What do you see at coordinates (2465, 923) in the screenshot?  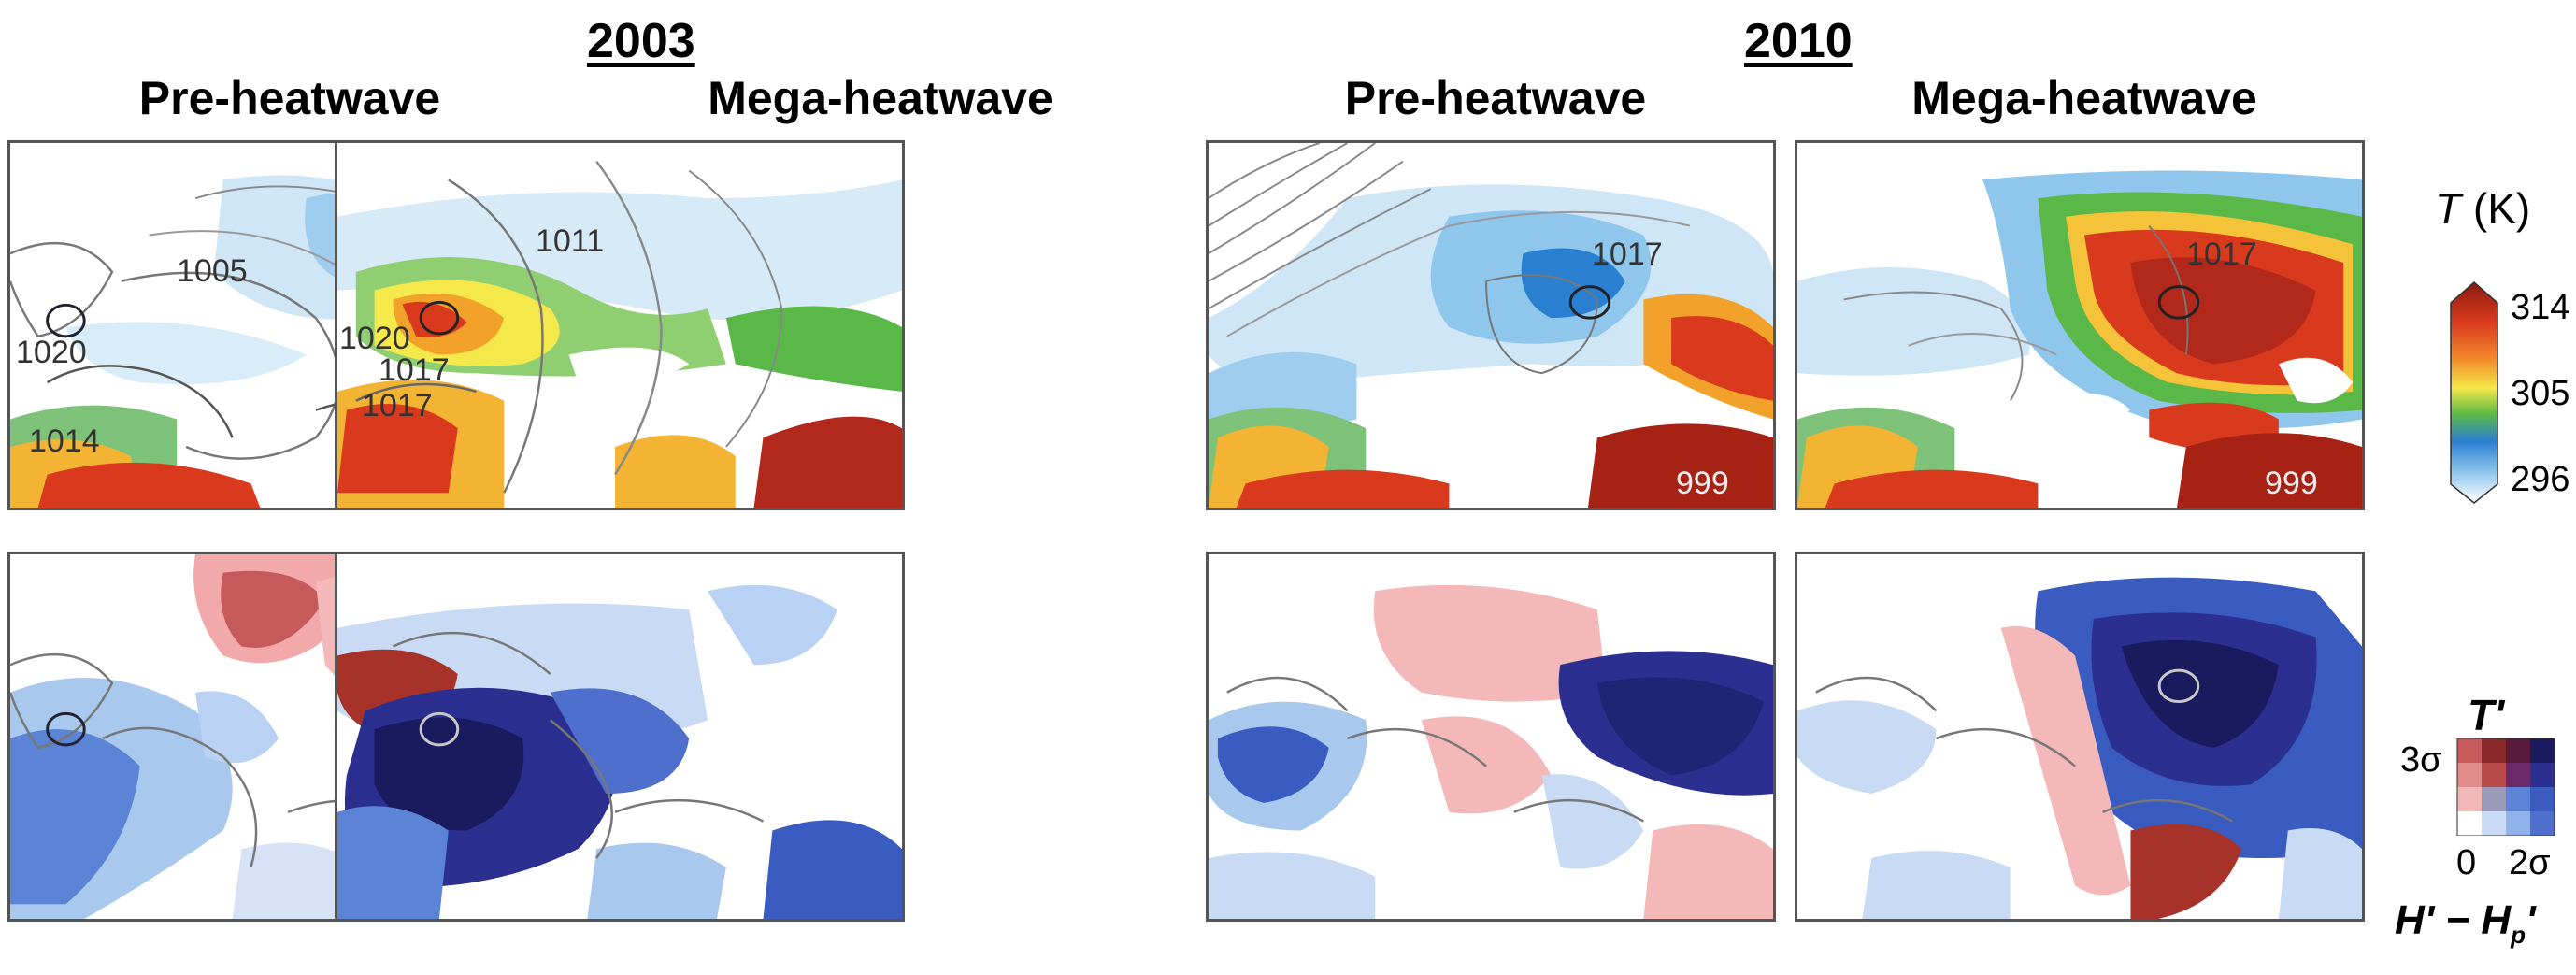 I see `anomaly-legend-xlabel: H' − Hp'` at bounding box center [2465, 923].